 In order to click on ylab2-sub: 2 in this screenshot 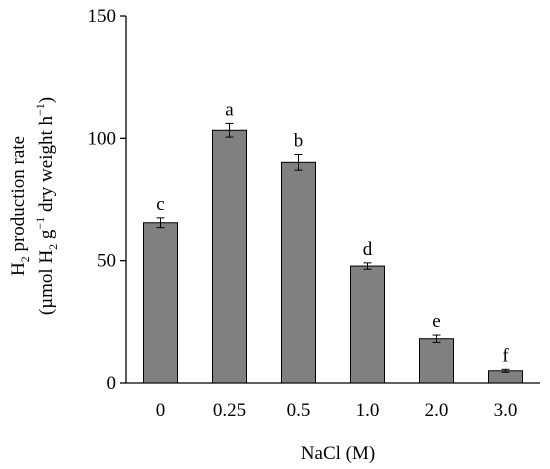, I will do `click(53, 247)`.